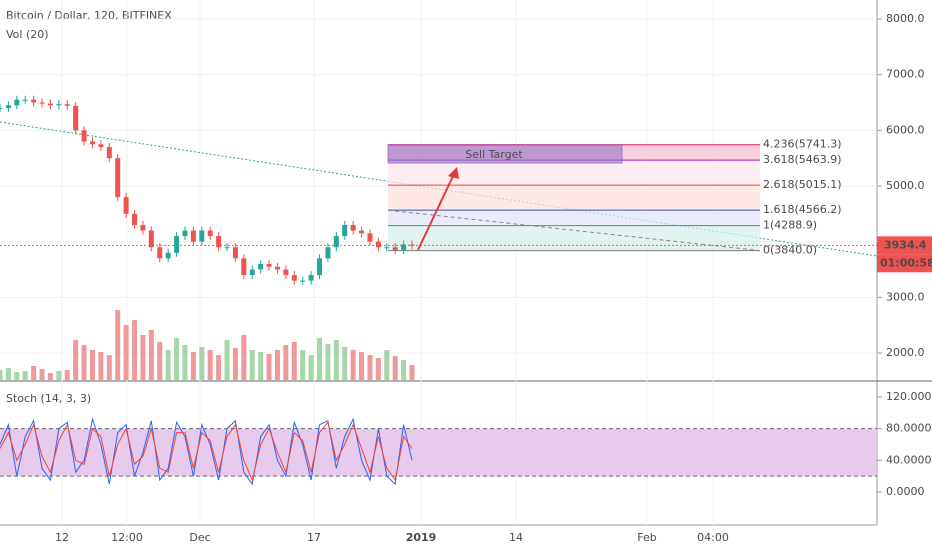 The width and height of the screenshot is (932, 550). Describe the element at coordinates (905, 74) in the screenshot. I see `price-tick-label: 7000.0` at that location.